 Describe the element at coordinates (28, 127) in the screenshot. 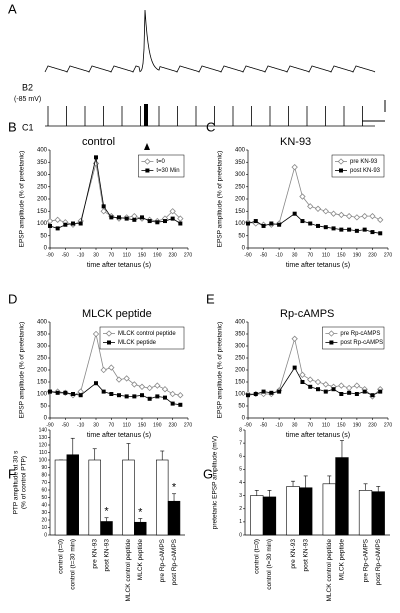

I see `trace-label: C1` at that location.